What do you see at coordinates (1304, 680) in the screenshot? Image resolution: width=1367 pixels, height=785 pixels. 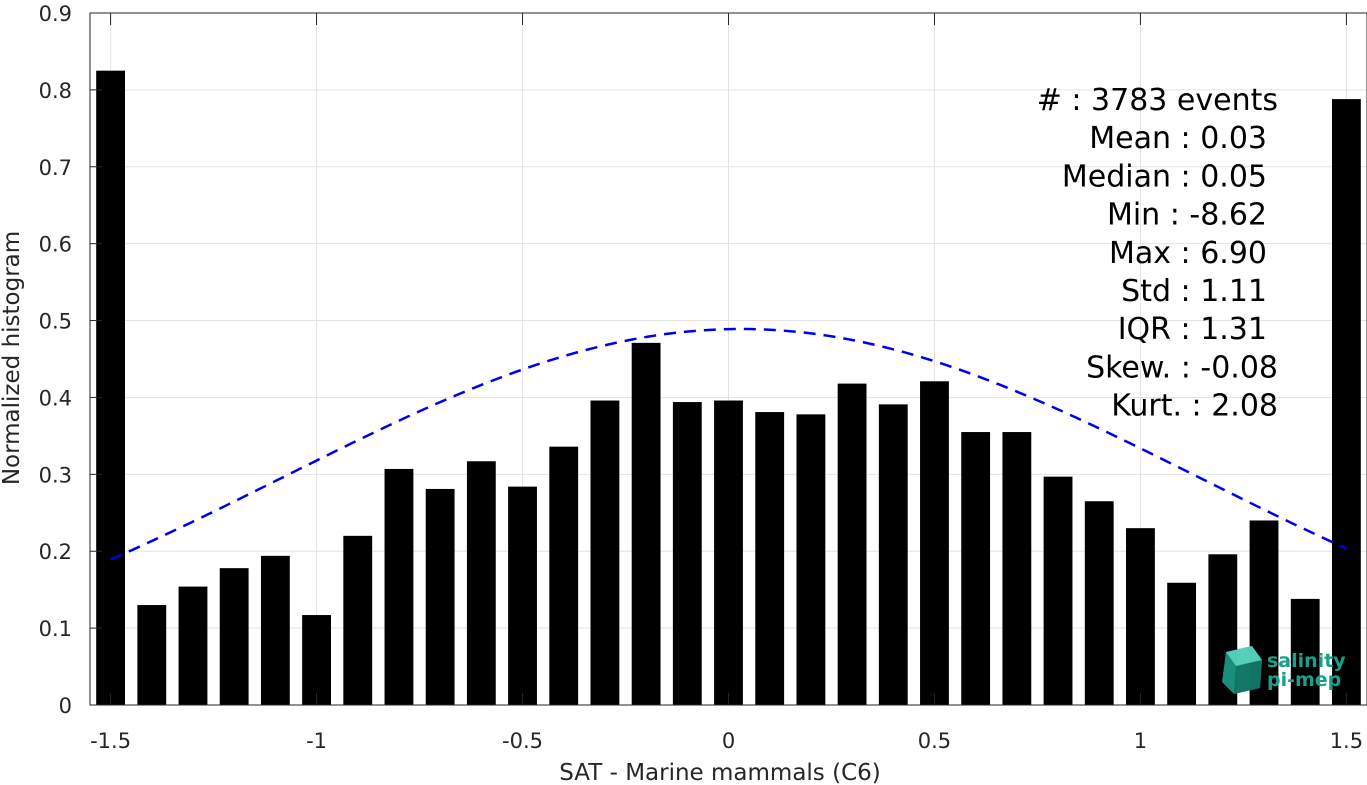 I see `logo-text-line2: pi-mep` at bounding box center [1304, 680].